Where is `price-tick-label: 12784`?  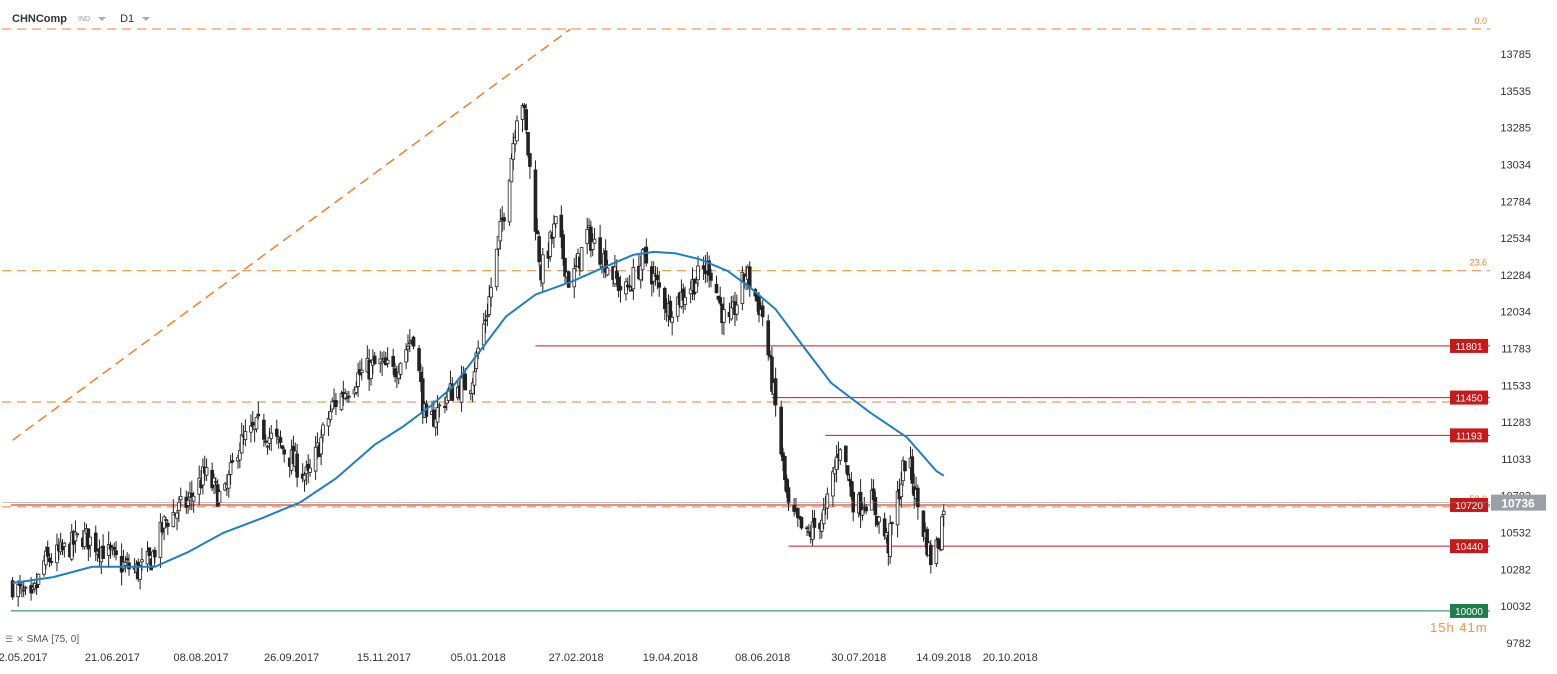 price-tick-label: 12784 is located at coordinates (1515, 202).